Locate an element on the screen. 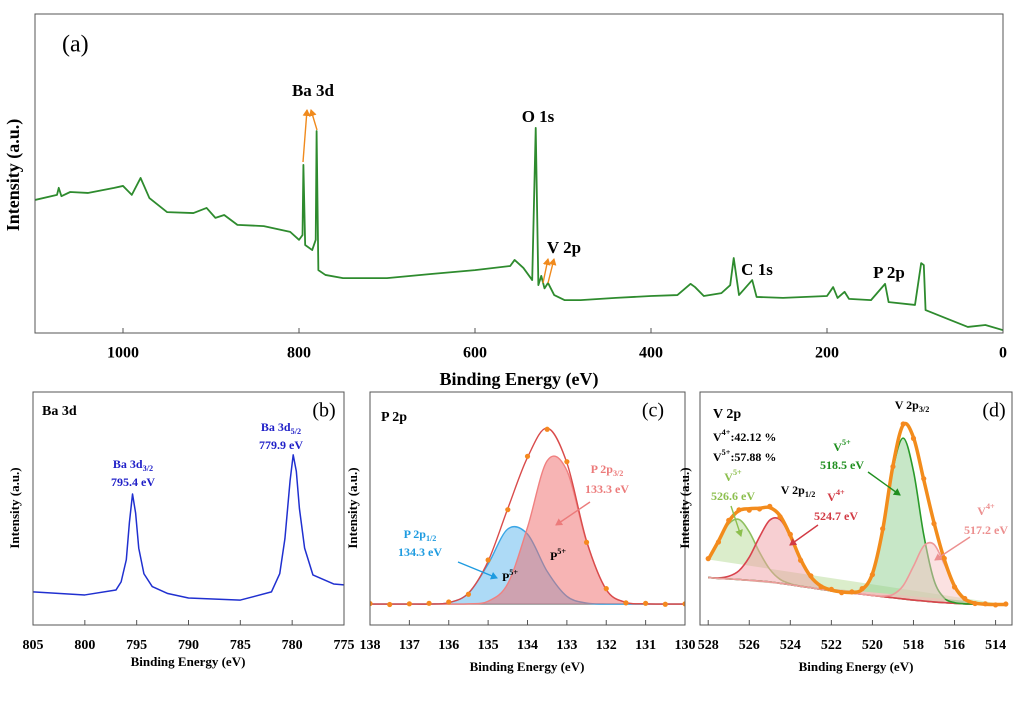 The width and height of the screenshot is (1024, 717). annotation: V4+:42.12 % is located at coordinates (744, 436).